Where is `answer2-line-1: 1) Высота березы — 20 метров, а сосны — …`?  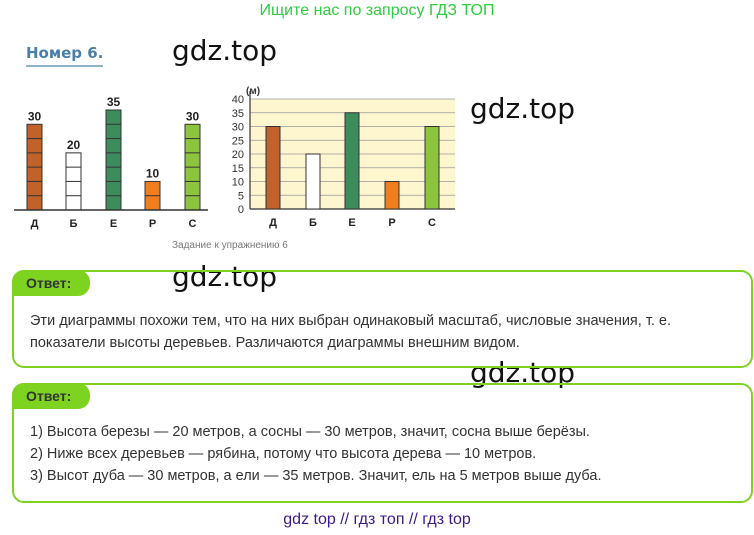
answer2-line-1: 1) Высота березы — 20 метров, а сосны — … is located at coordinates (310, 432).